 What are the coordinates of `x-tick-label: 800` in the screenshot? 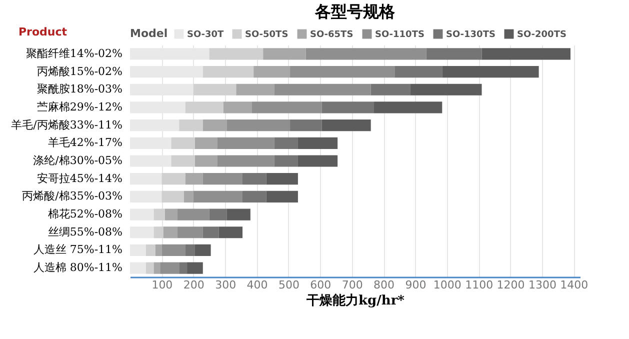 It's located at (384, 285).